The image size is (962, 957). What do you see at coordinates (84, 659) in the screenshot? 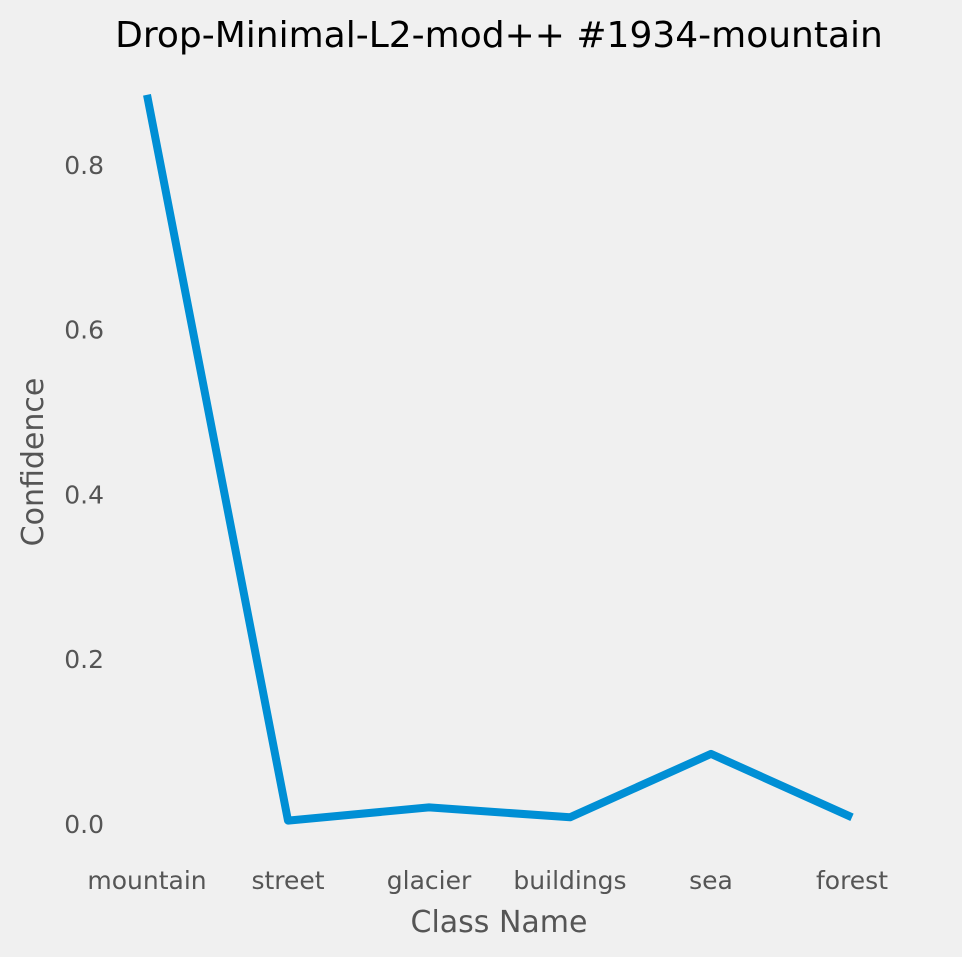
I see `y-tick-label: 0.2` at bounding box center [84, 659].